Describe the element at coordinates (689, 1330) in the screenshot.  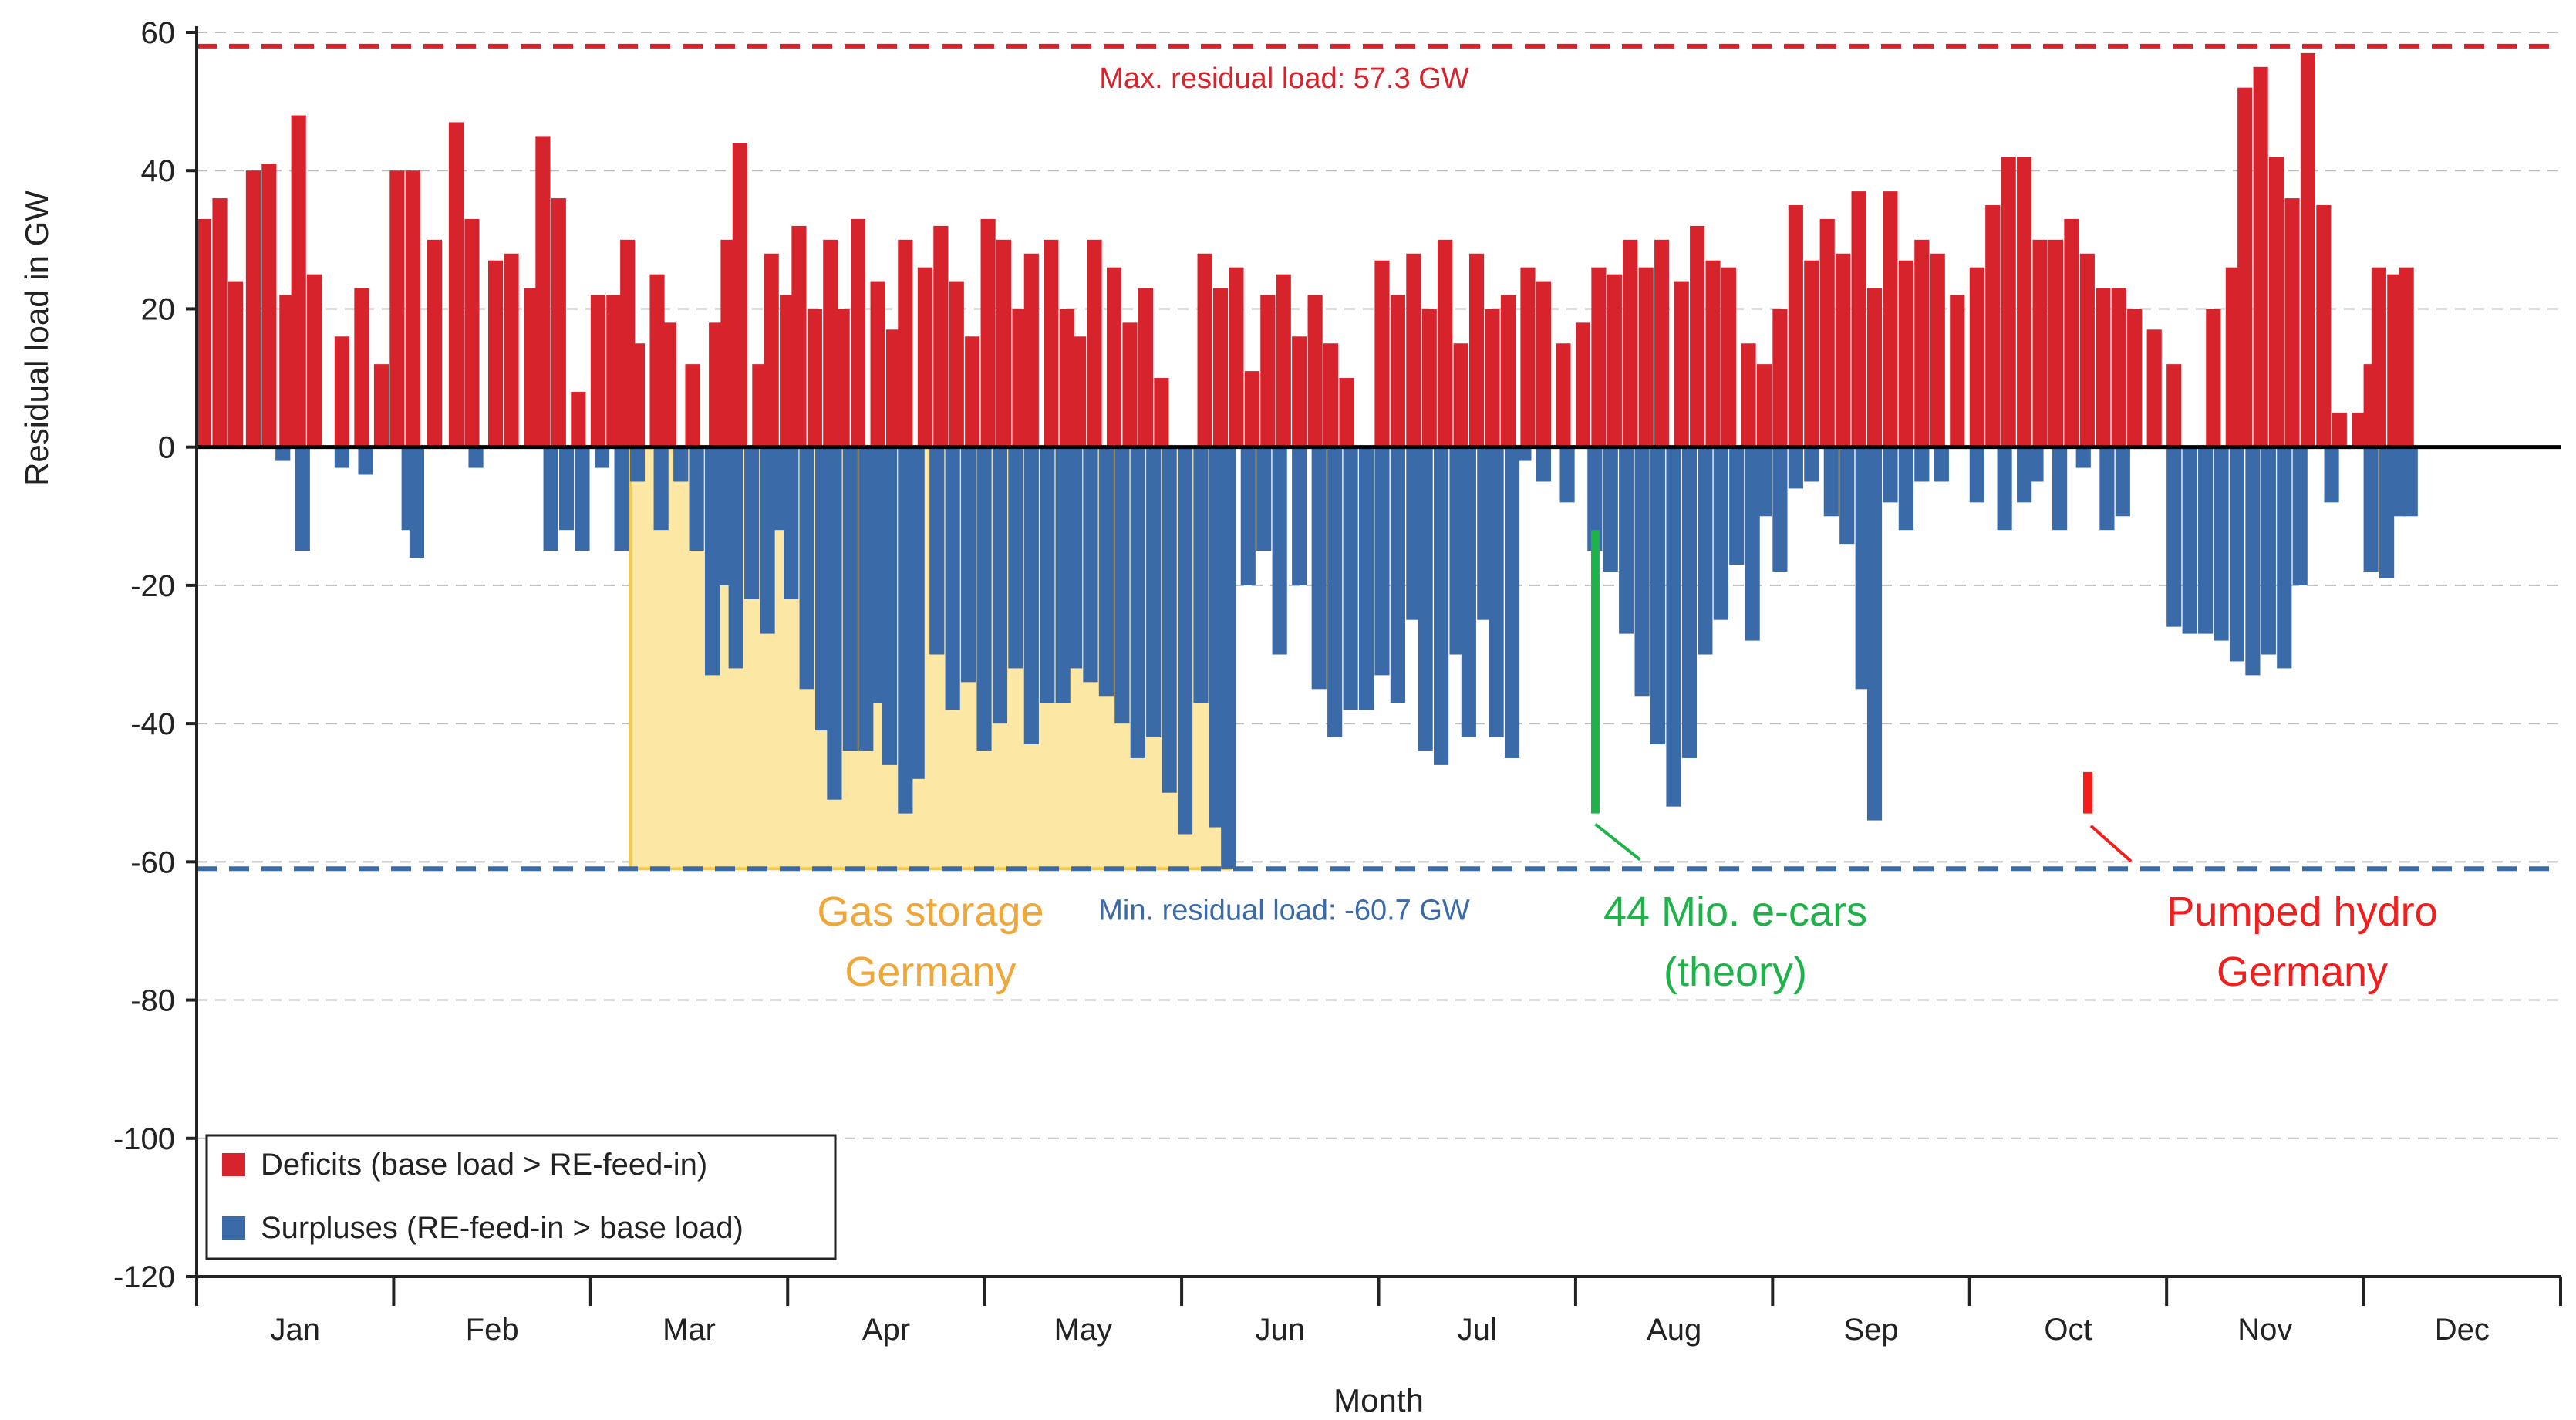
I see `x-tick-label: Mar` at that location.